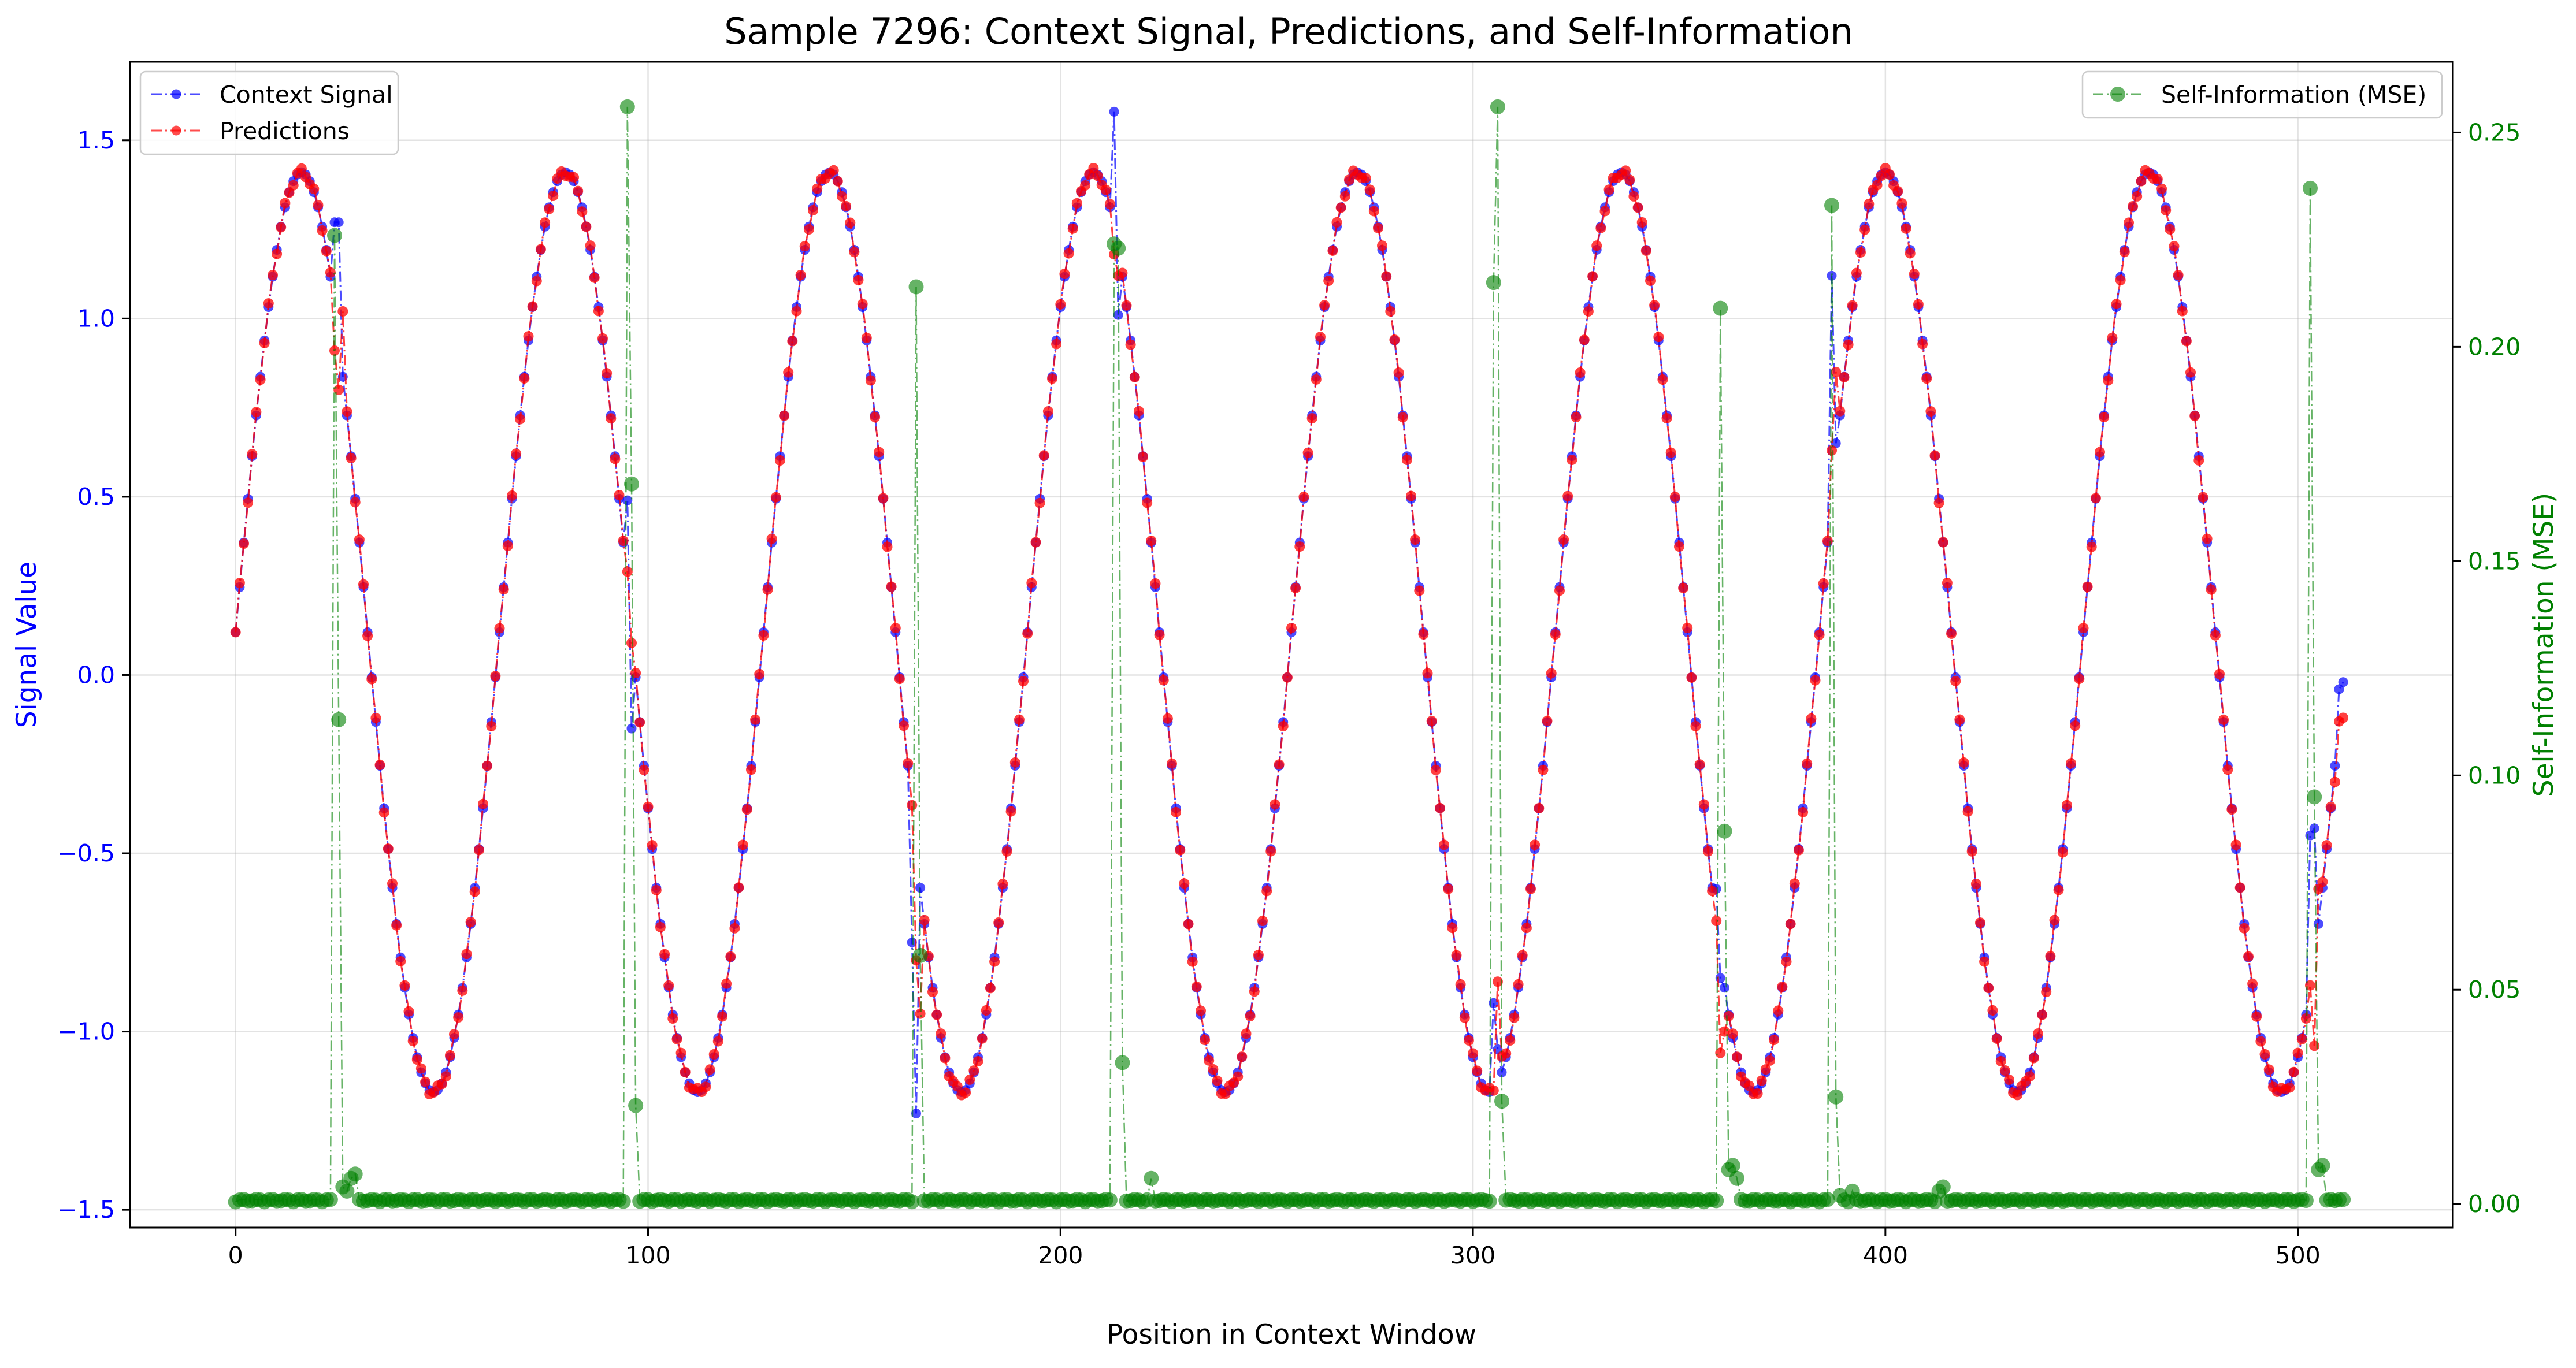 The height and width of the screenshot is (1368, 2576). What do you see at coordinates (285, 131) in the screenshot?
I see `legend-label-predictions: Predictions` at bounding box center [285, 131].